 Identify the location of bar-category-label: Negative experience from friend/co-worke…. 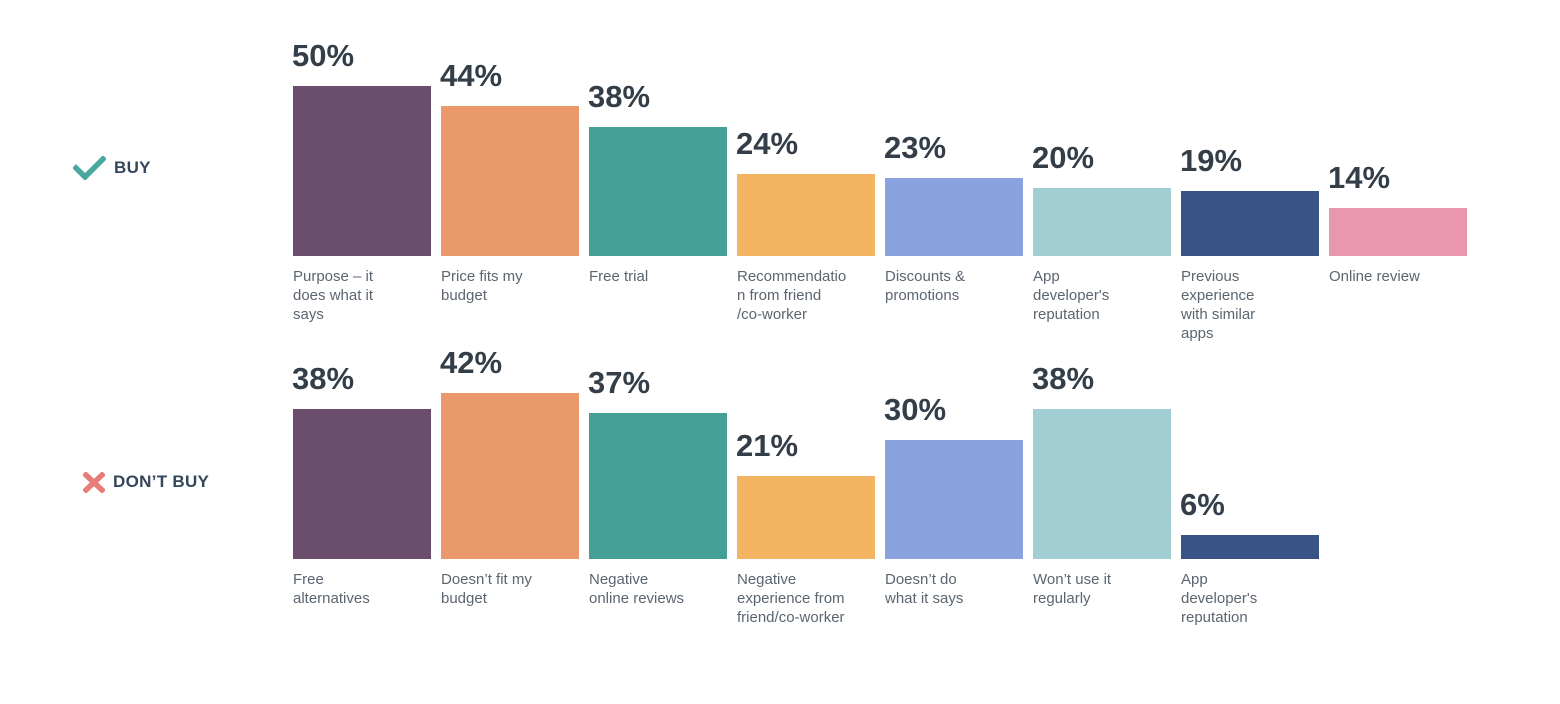
(791, 598).